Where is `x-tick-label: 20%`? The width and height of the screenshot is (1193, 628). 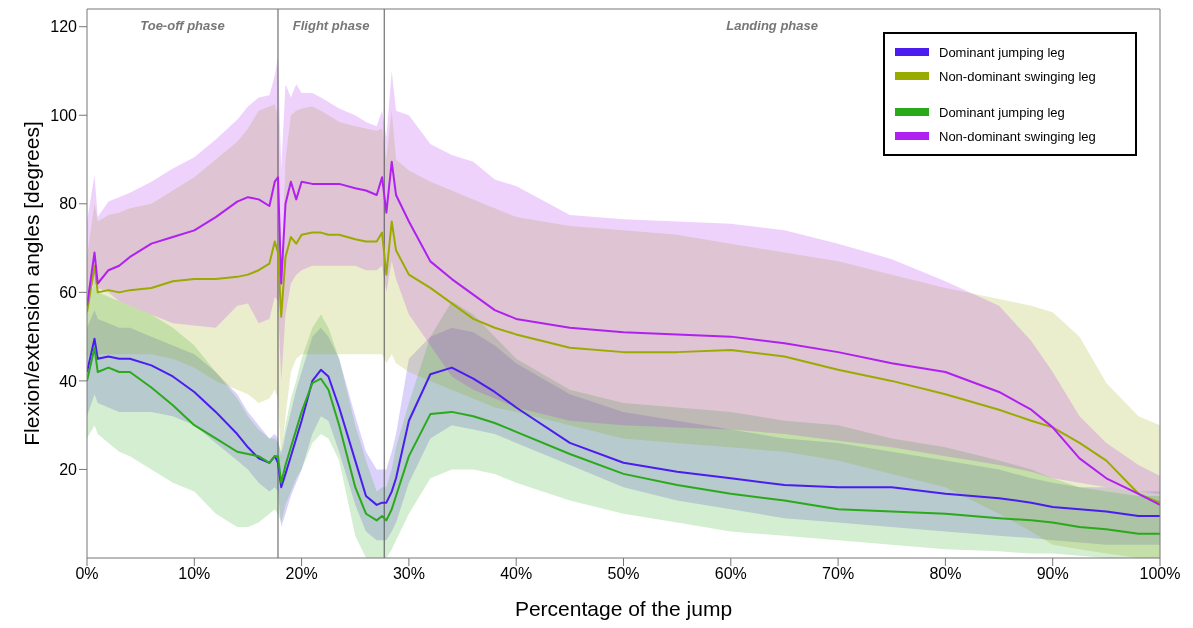
x-tick-label: 20% is located at coordinates (301, 574).